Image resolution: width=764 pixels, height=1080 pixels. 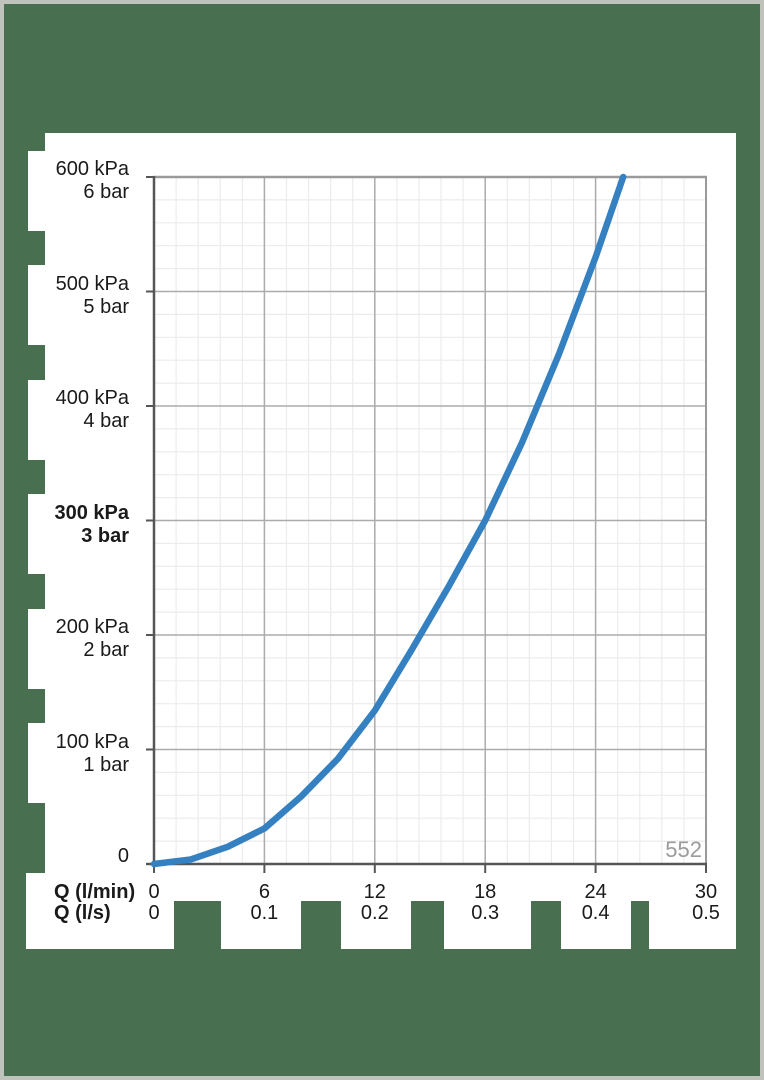 What do you see at coordinates (92, 180) in the screenshot?
I see `y-axis-label-600: 600 kPa 6 bar` at bounding box center [92, 180].